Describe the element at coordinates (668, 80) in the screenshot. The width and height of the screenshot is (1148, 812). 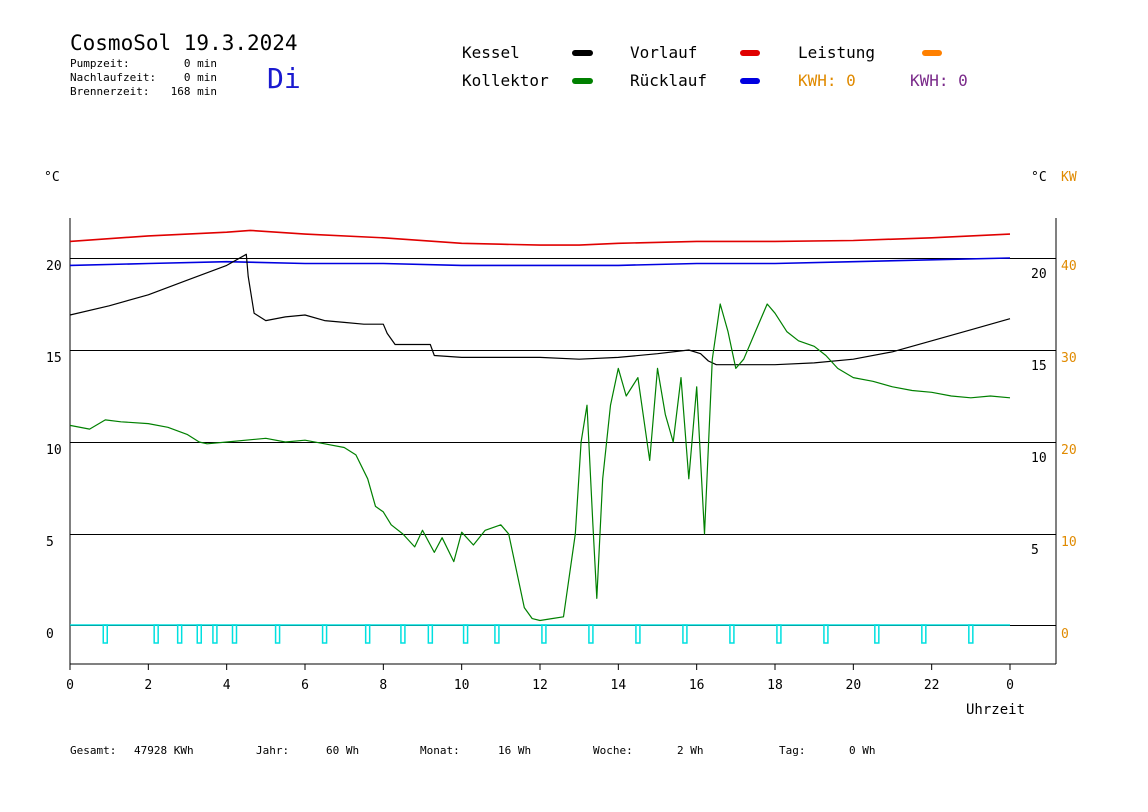
I see `legend-label-ruecklauf: Rücklauf` at that location.